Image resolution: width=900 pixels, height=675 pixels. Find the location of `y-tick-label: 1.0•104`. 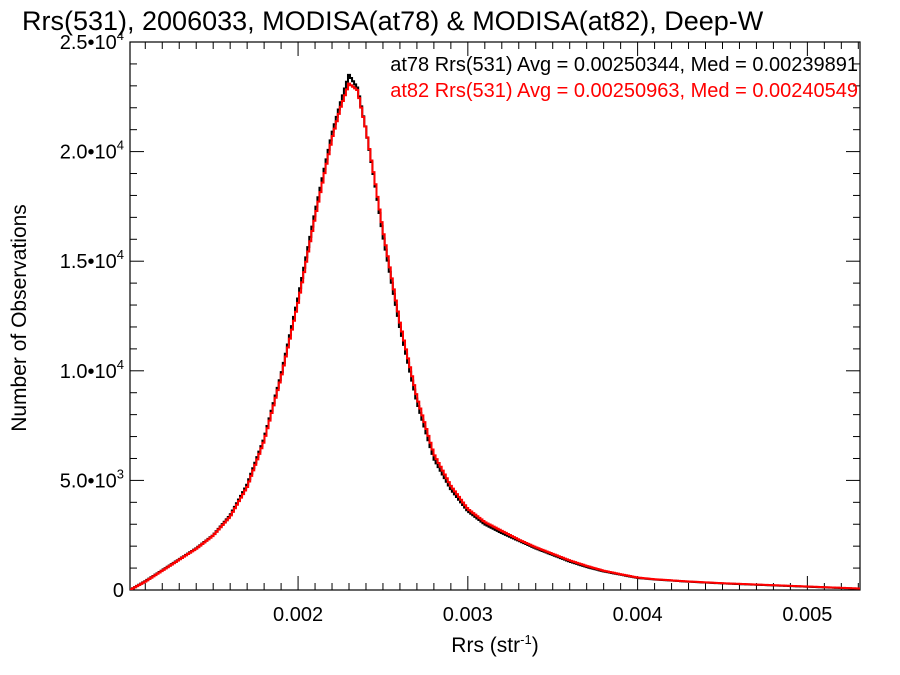

y-tick-label: 1.0•104 is located at coordinates (92, 370).